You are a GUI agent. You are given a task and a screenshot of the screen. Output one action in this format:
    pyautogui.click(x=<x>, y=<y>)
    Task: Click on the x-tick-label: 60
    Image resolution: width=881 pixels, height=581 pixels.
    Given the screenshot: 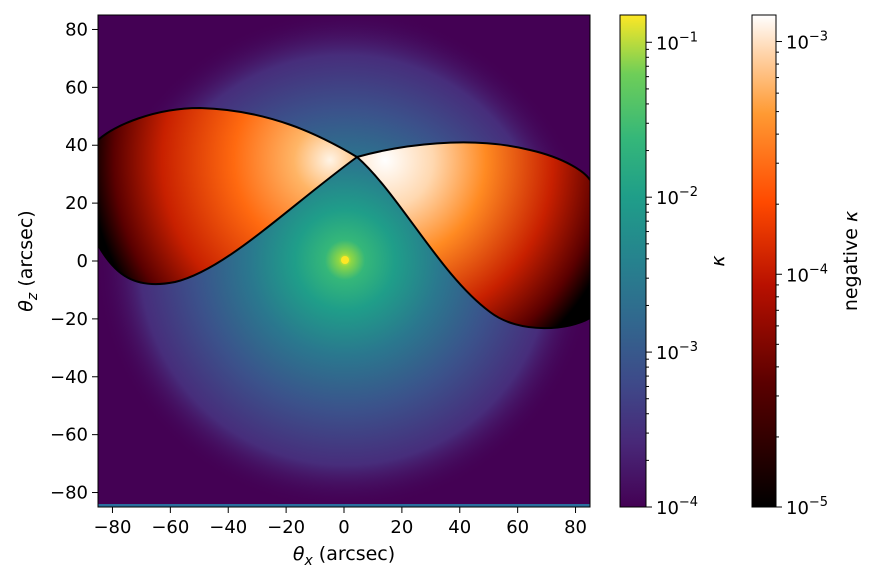 What is the action you would take?
    pyautogui.click(x=517, y=527)
    